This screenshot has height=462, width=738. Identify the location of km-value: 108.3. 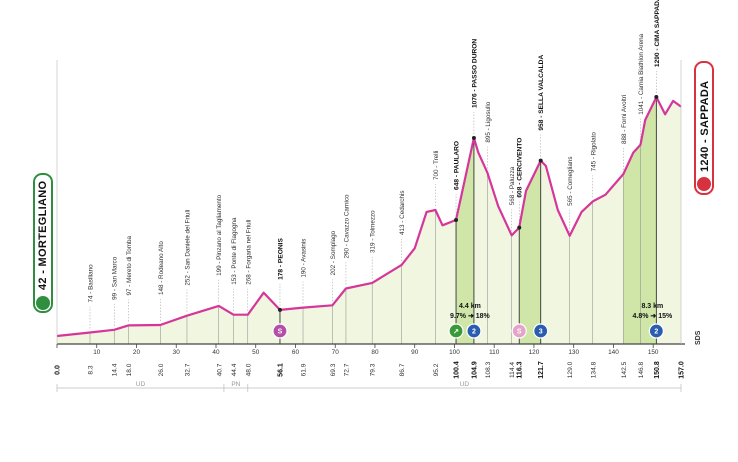
(488, 369).